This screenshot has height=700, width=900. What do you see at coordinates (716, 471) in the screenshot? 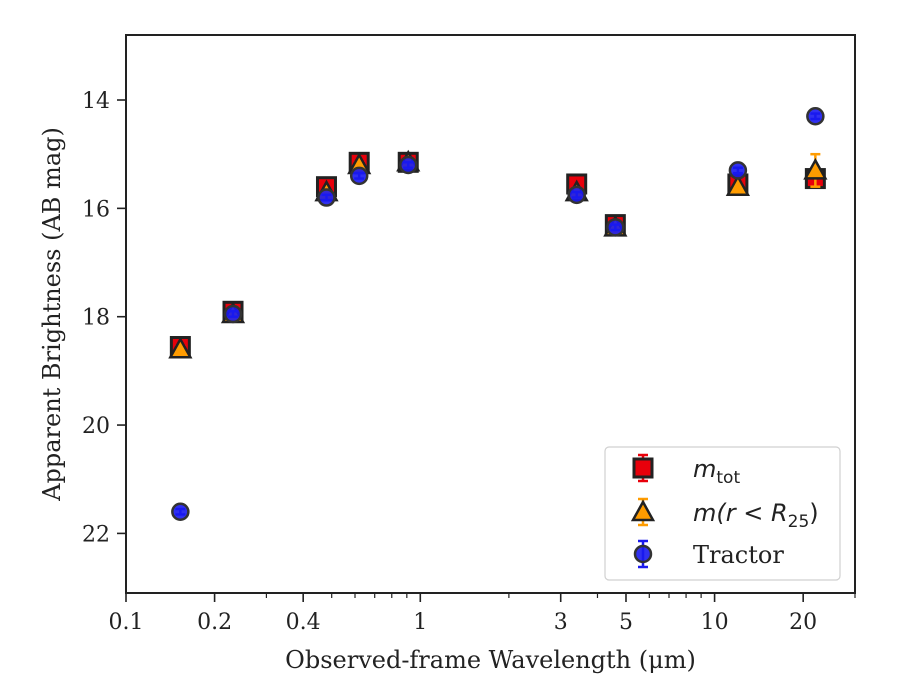
I see `legend-entry-mtot: mtot` at bounding box center [716, 471].